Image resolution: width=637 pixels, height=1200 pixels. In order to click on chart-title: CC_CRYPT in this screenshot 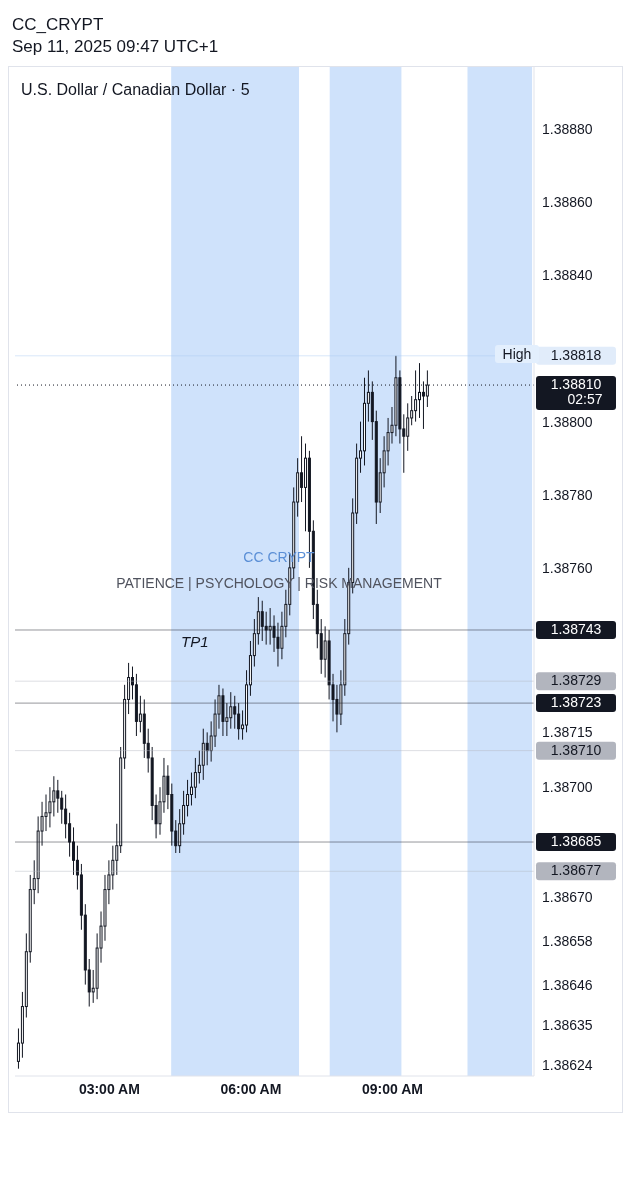, I will do `click(58, 25)`.